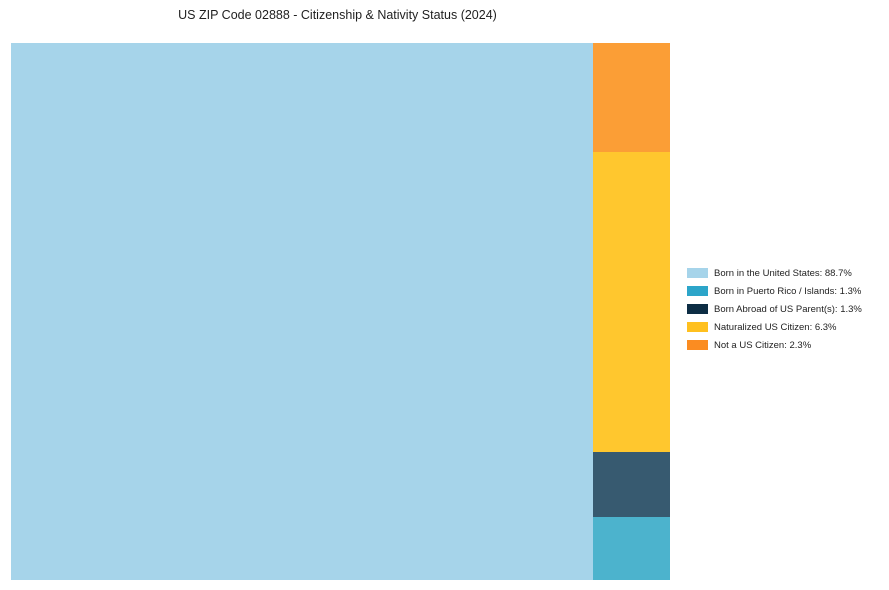  Describe the element at coordinates (788, 291) in the screenshot. I see `legend-item-label: Born in Puerto Rico / Islands: 1.3%` at that location.